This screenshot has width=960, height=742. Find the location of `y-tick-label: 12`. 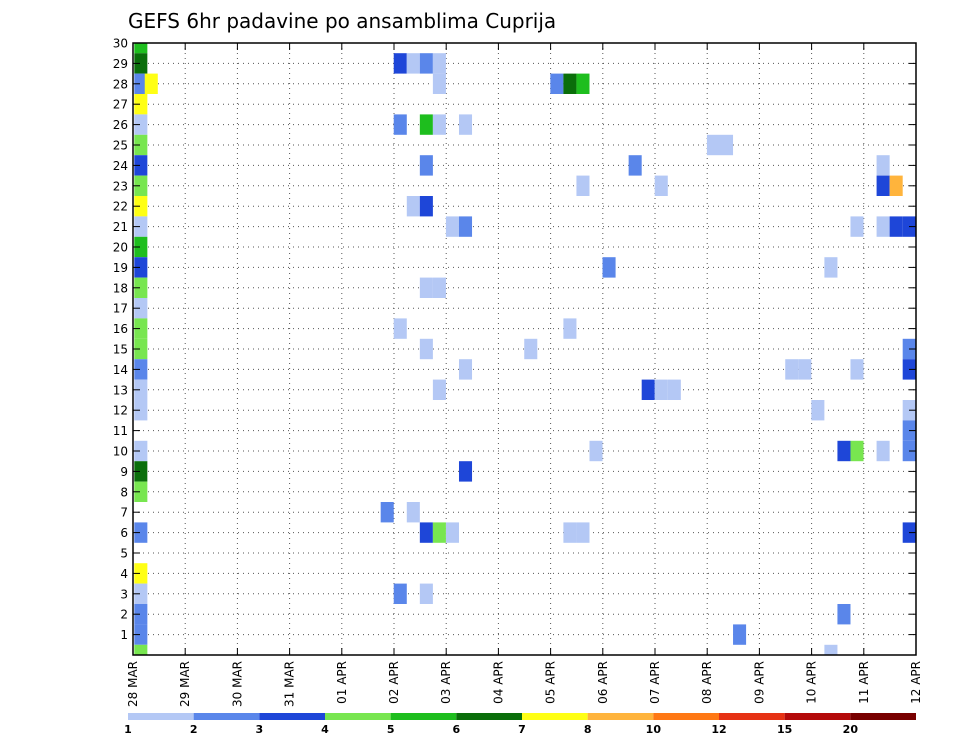

y-tick-label: 12 is located at coordinates (120, 411).